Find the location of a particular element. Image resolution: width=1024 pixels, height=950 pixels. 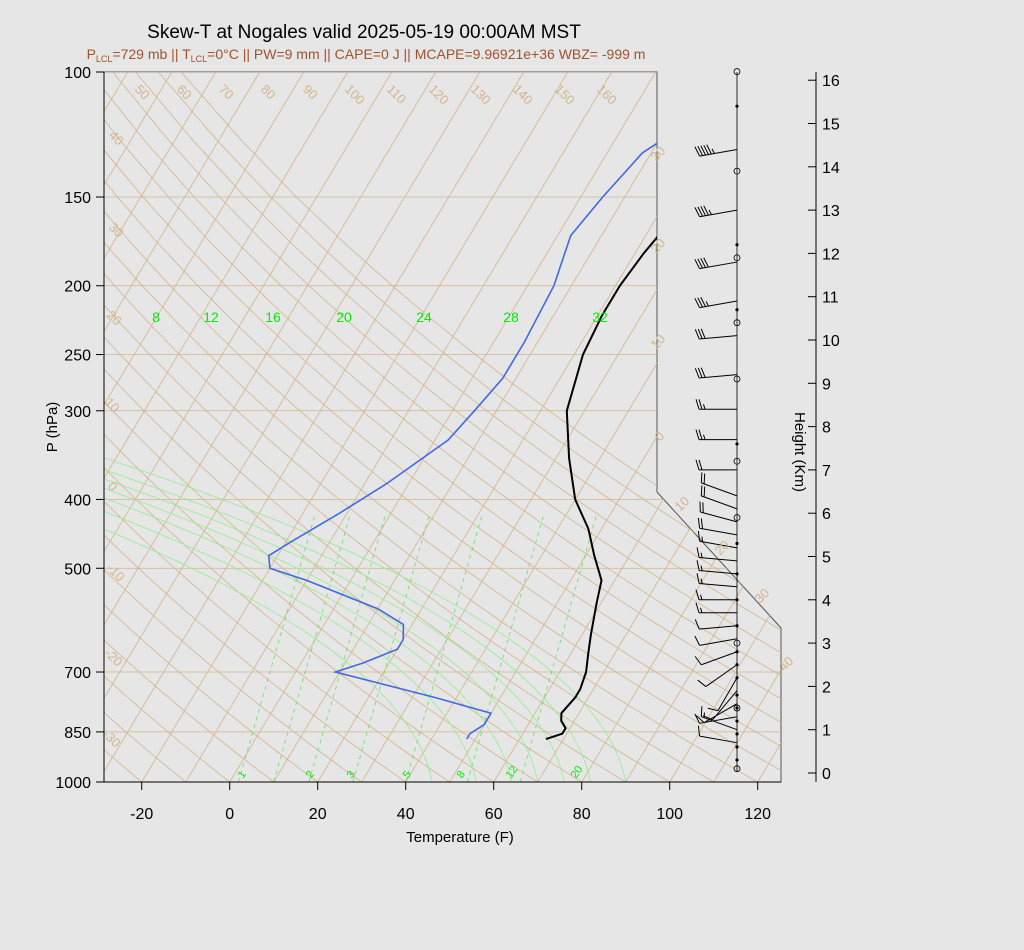

theta-label: 40 is located at coordinates (116, 138).